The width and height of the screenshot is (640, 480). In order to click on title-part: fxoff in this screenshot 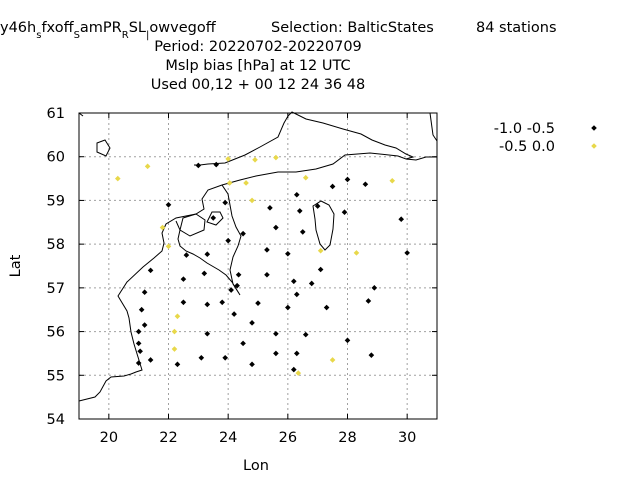, I will do `click(57, 28)`.